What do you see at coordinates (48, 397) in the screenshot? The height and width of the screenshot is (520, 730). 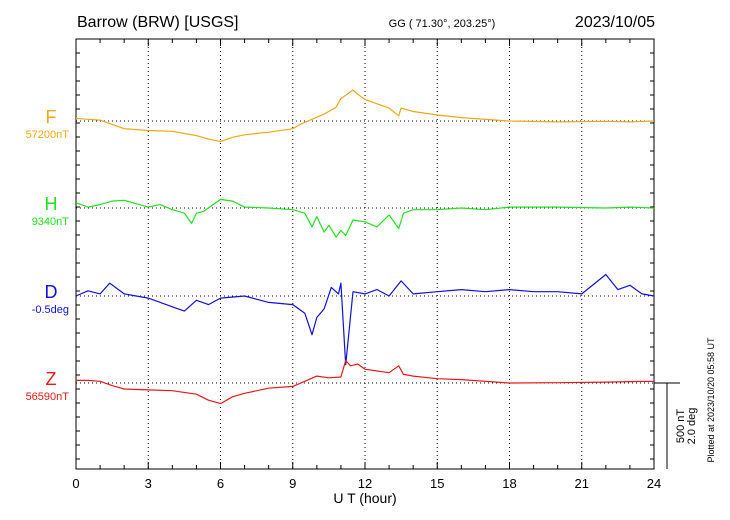 I see `series-baseline-z: 56590nT` at bounding box center [48, 397].